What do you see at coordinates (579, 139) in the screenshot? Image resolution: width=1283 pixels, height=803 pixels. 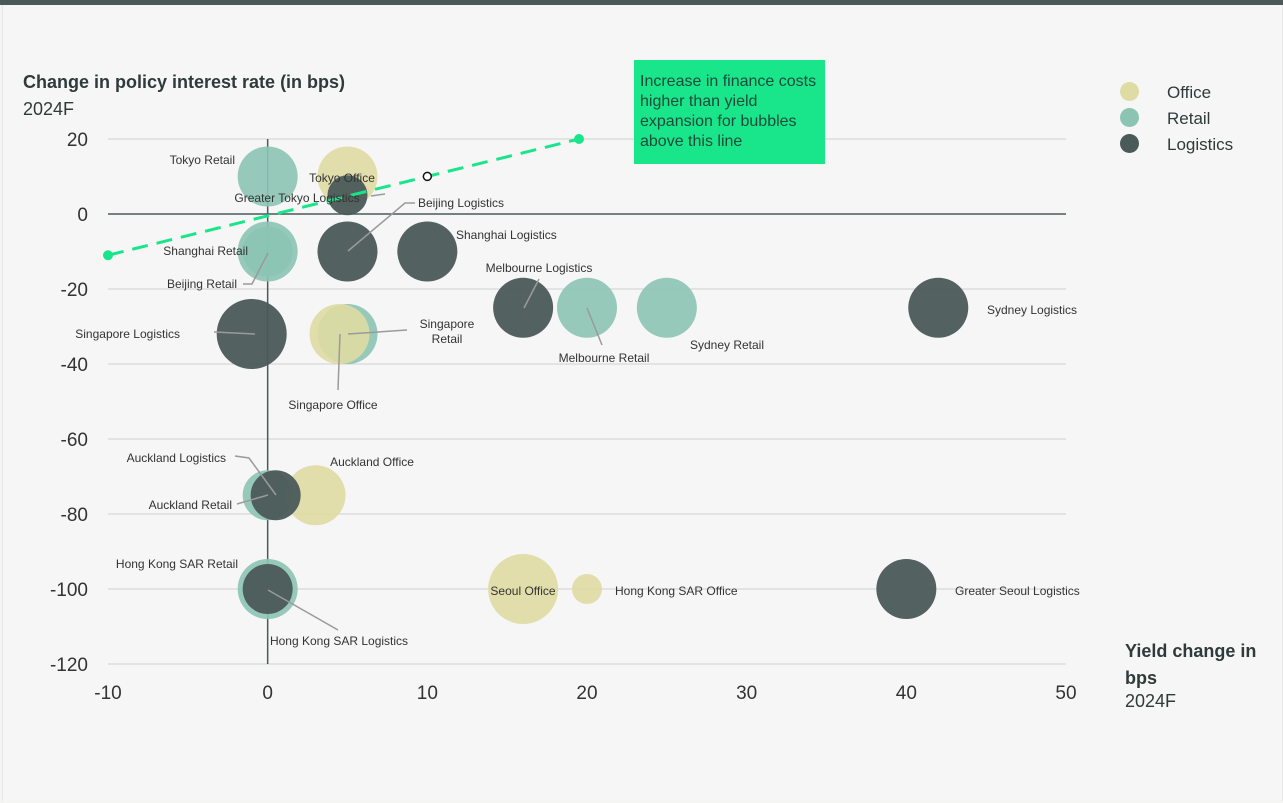 I see `reference-line-end-dot` at bounding box center [579, 139].